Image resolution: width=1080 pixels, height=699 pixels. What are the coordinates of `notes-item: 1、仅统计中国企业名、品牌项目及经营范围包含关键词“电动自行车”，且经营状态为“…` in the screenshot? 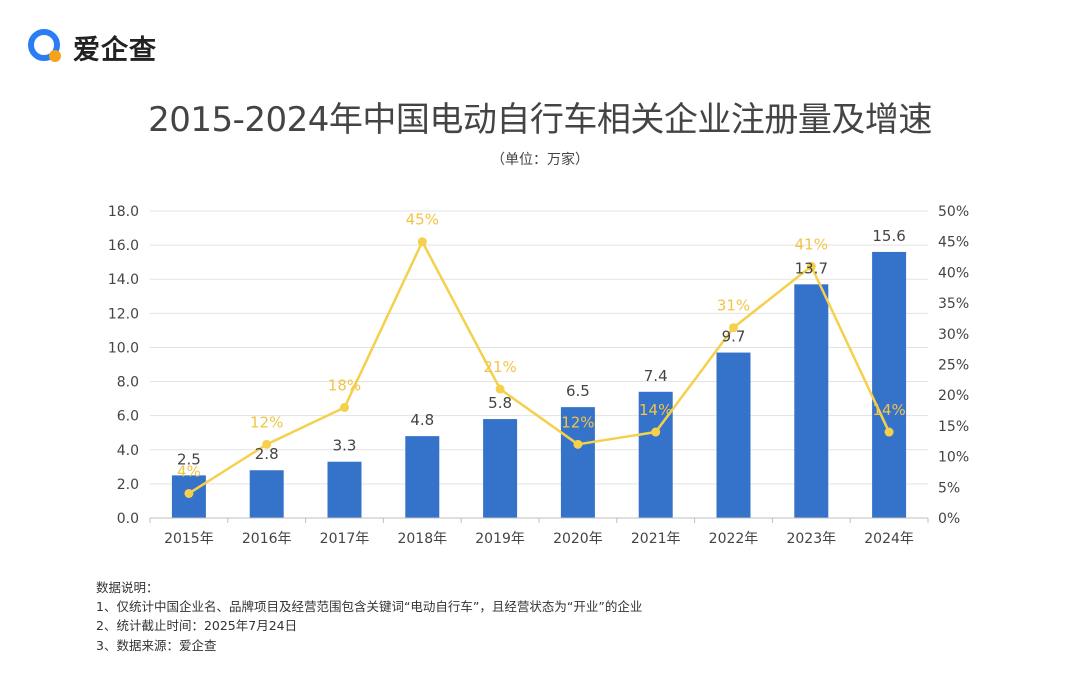 It's located at (369, 607).